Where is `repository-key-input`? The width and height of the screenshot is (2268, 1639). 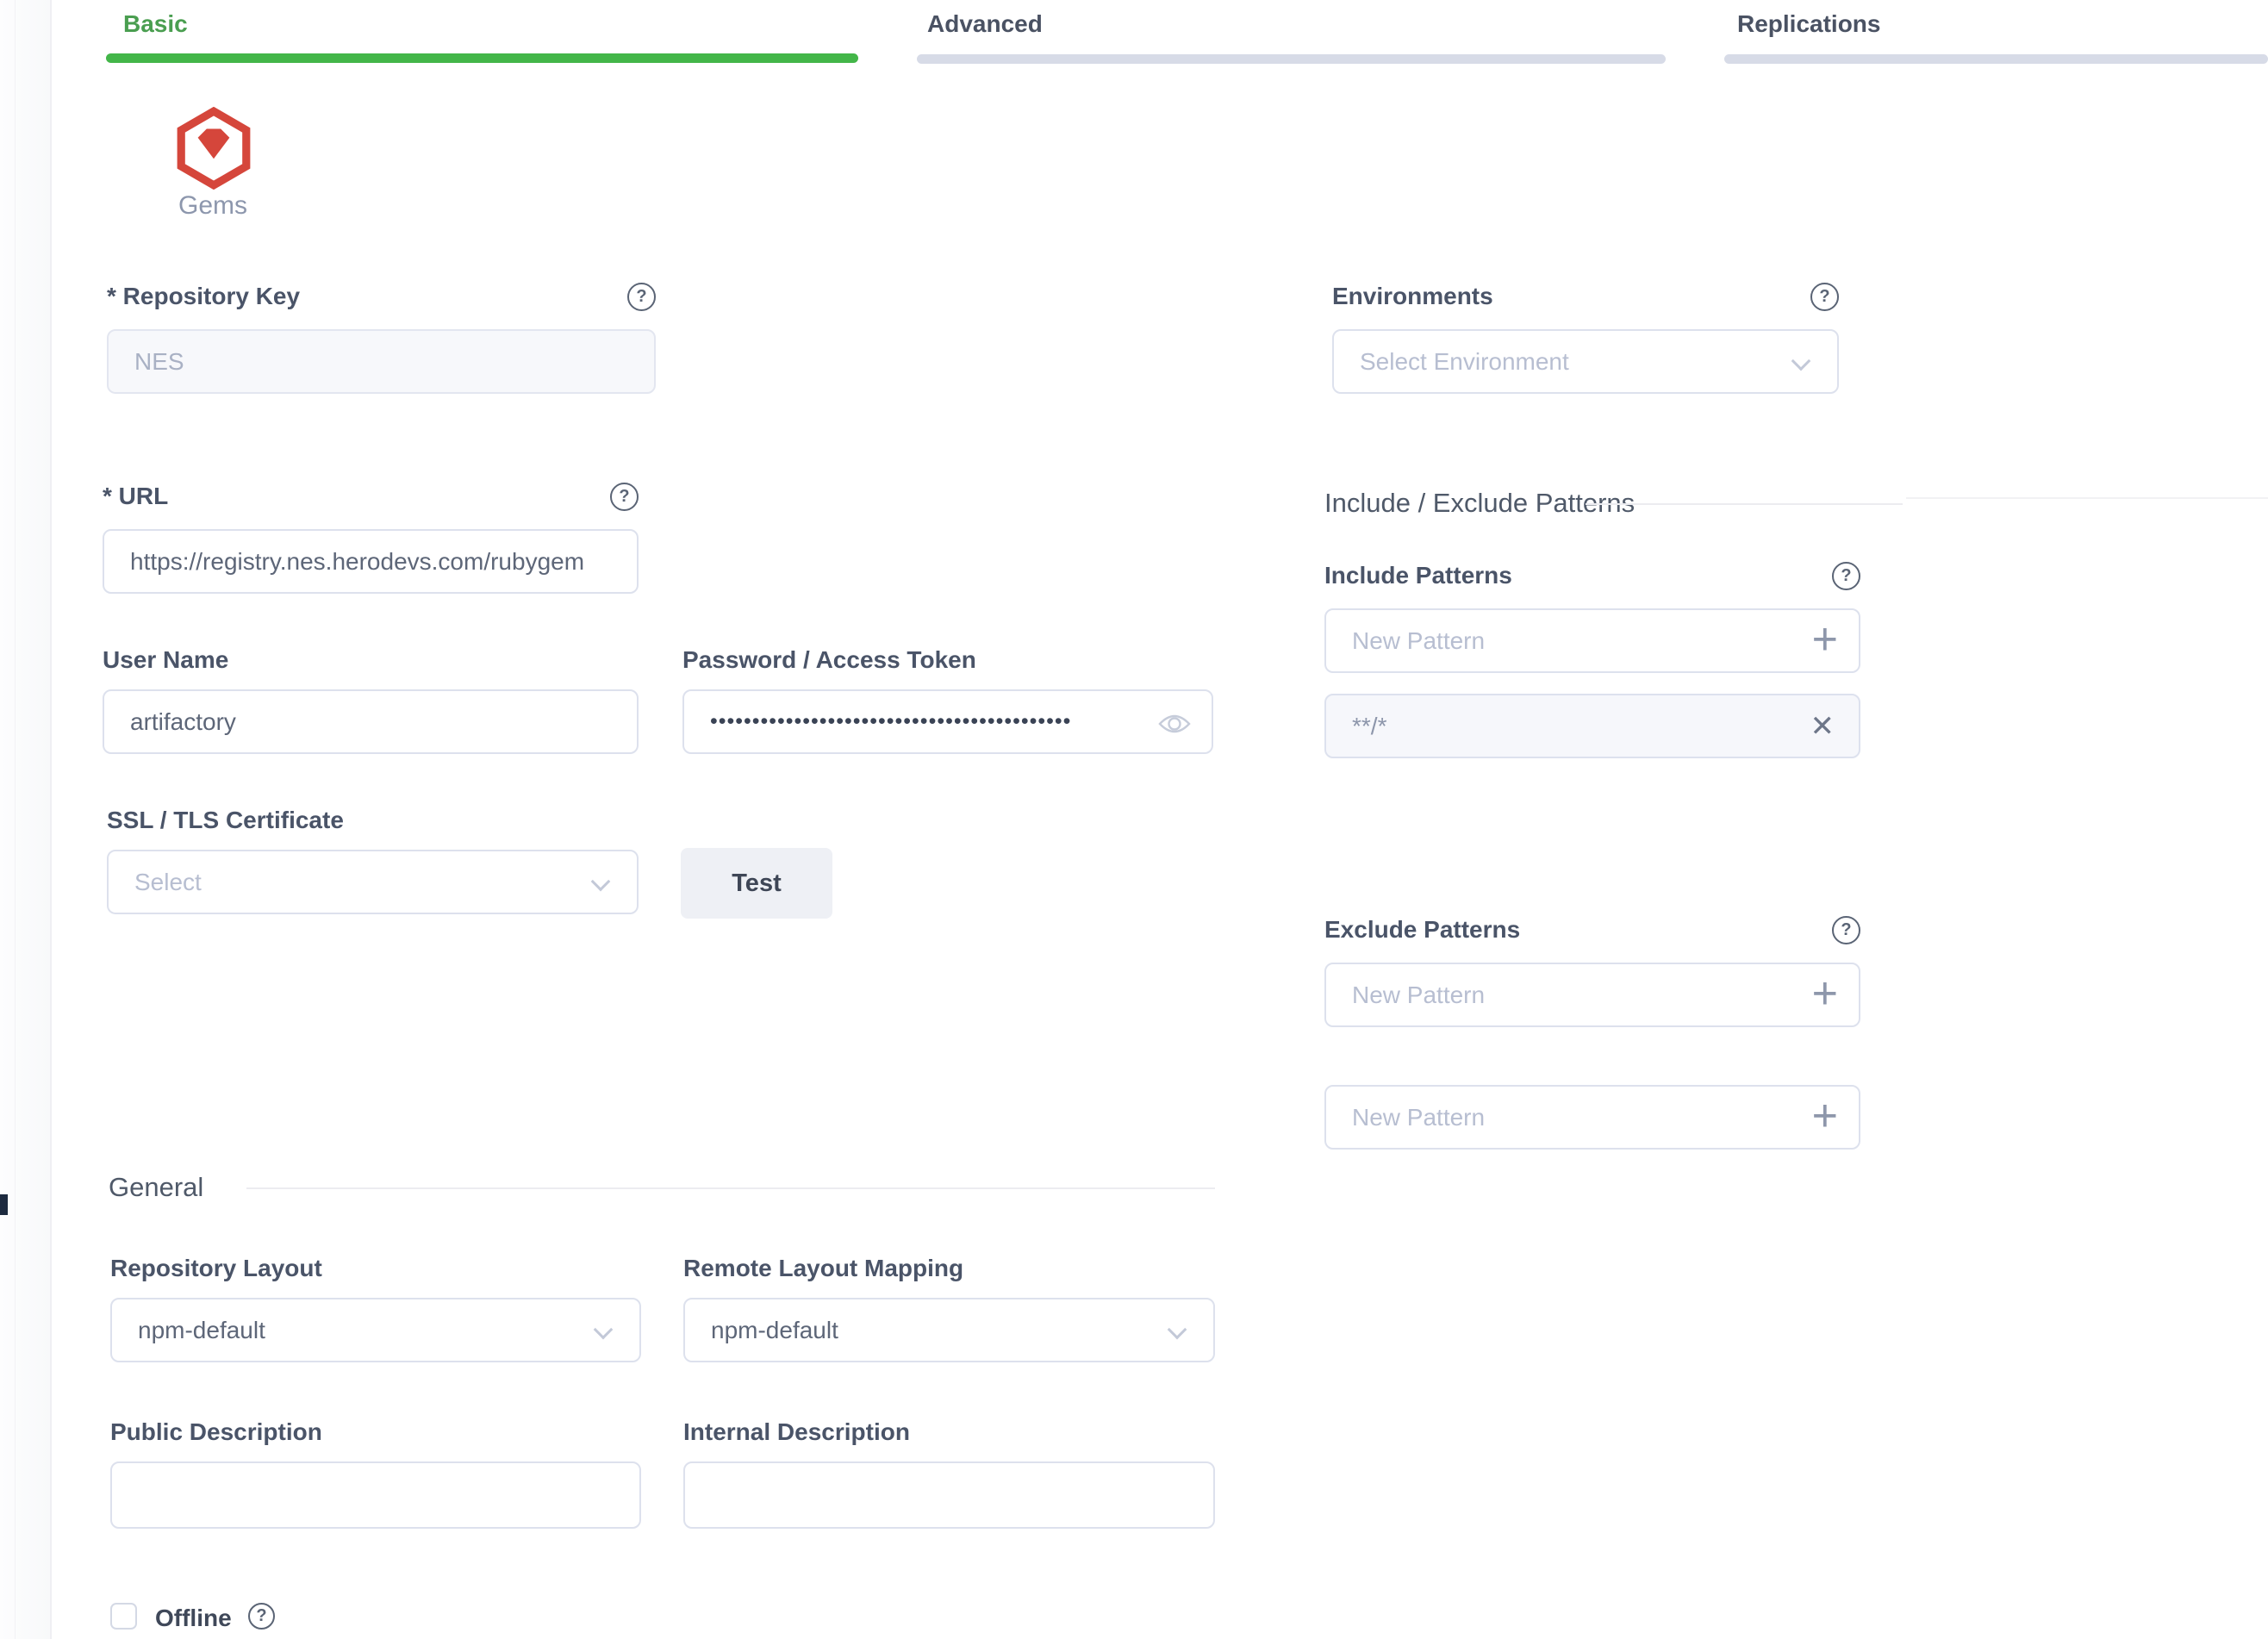 repository-key-input is located at coordinates (381, 361).